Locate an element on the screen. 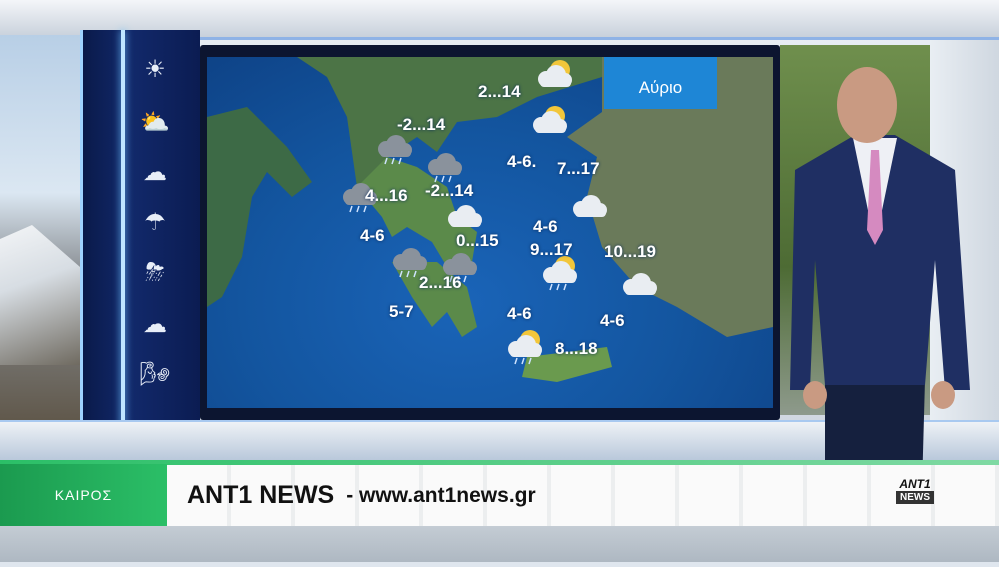 The width and height of the screenshot is (999, 567). section-label: ΚΑΙΡΟΣ is located at coordinates (83, 495).